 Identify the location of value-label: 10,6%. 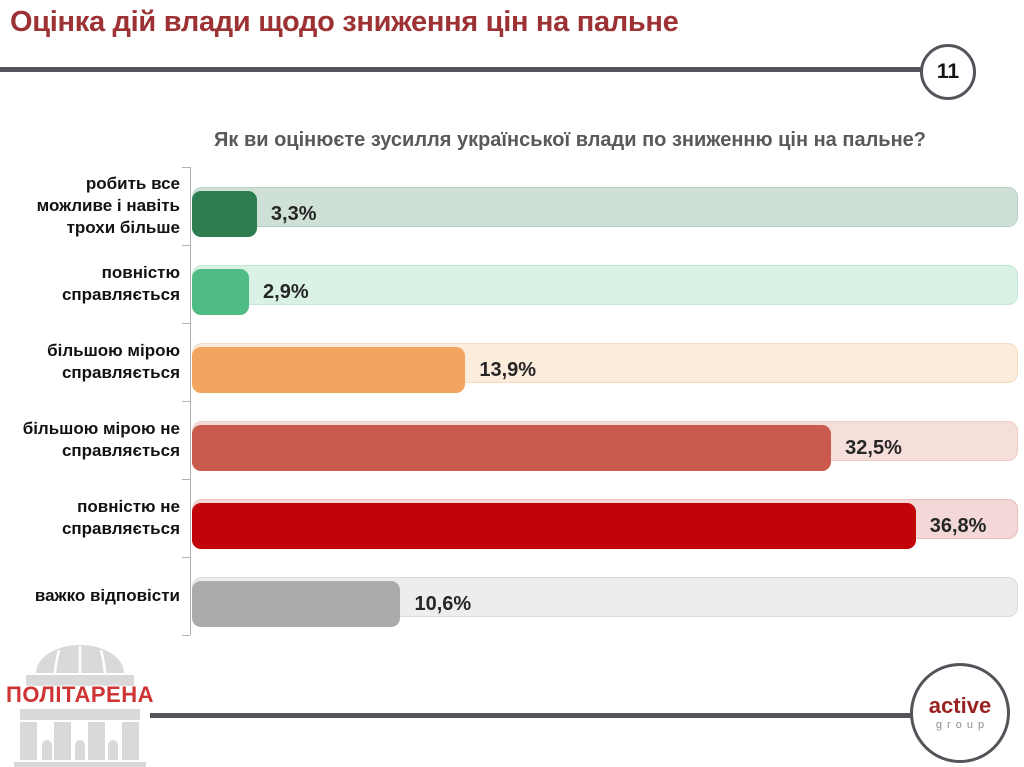
(443, 604).